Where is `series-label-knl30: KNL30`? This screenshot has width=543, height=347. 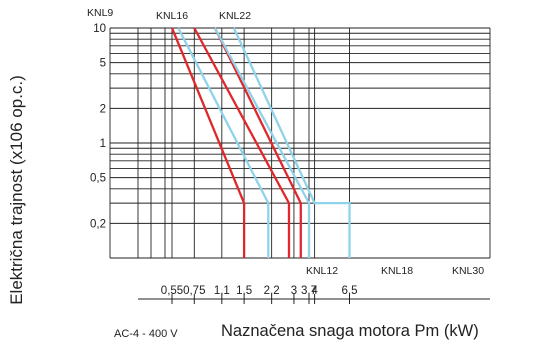
series-label-knl30: KNL30 is located at coordinates (468, 271).